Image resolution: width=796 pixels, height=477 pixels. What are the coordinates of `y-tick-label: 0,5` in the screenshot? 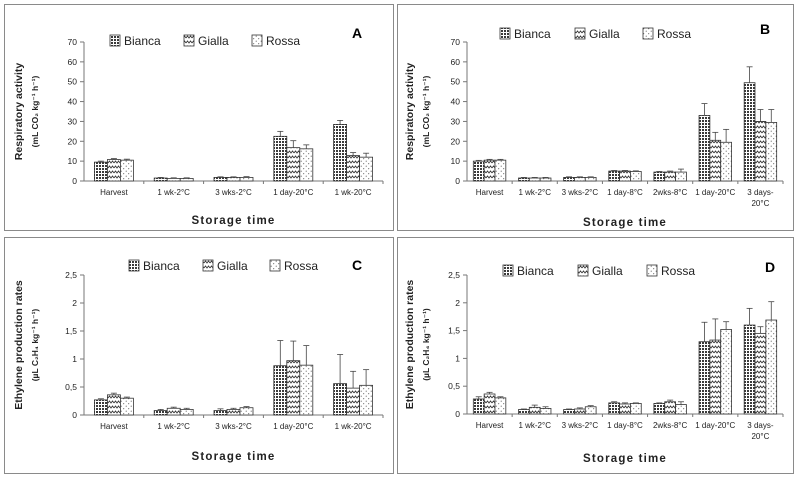 It's located at (71, 387).